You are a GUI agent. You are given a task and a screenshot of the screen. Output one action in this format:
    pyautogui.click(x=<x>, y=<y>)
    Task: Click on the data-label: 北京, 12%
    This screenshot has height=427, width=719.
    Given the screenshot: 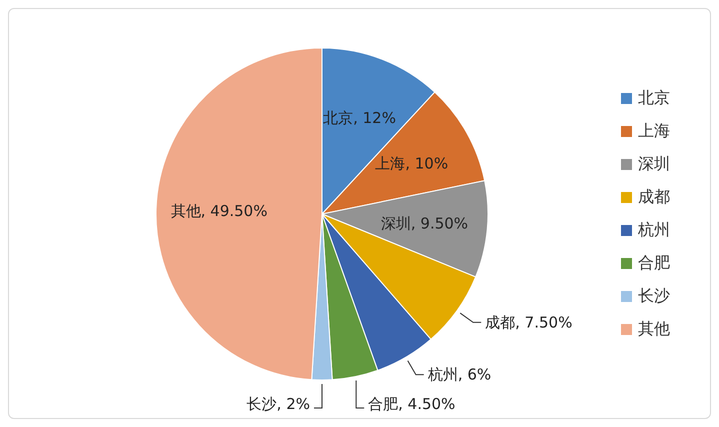 What is the action you would take?
    pyautogui.click(x=359, y=118)
    